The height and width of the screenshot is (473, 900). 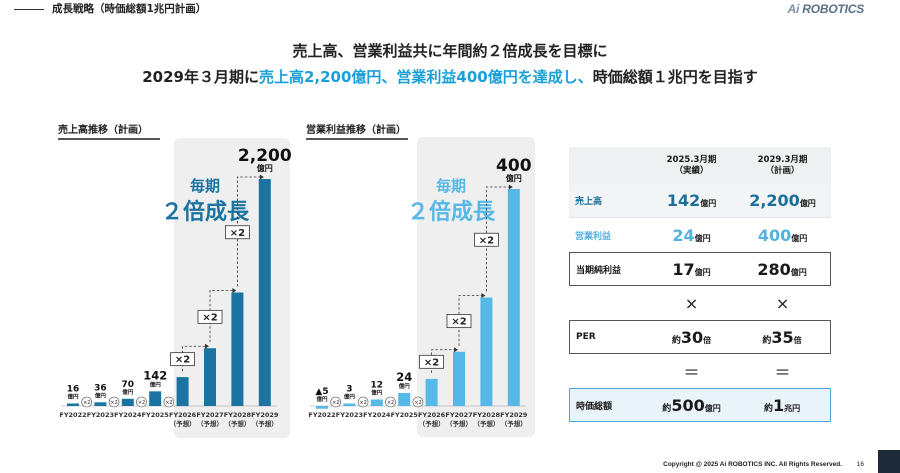 I want to click on value-label-1-1: 3, so click(x=349, y=390).